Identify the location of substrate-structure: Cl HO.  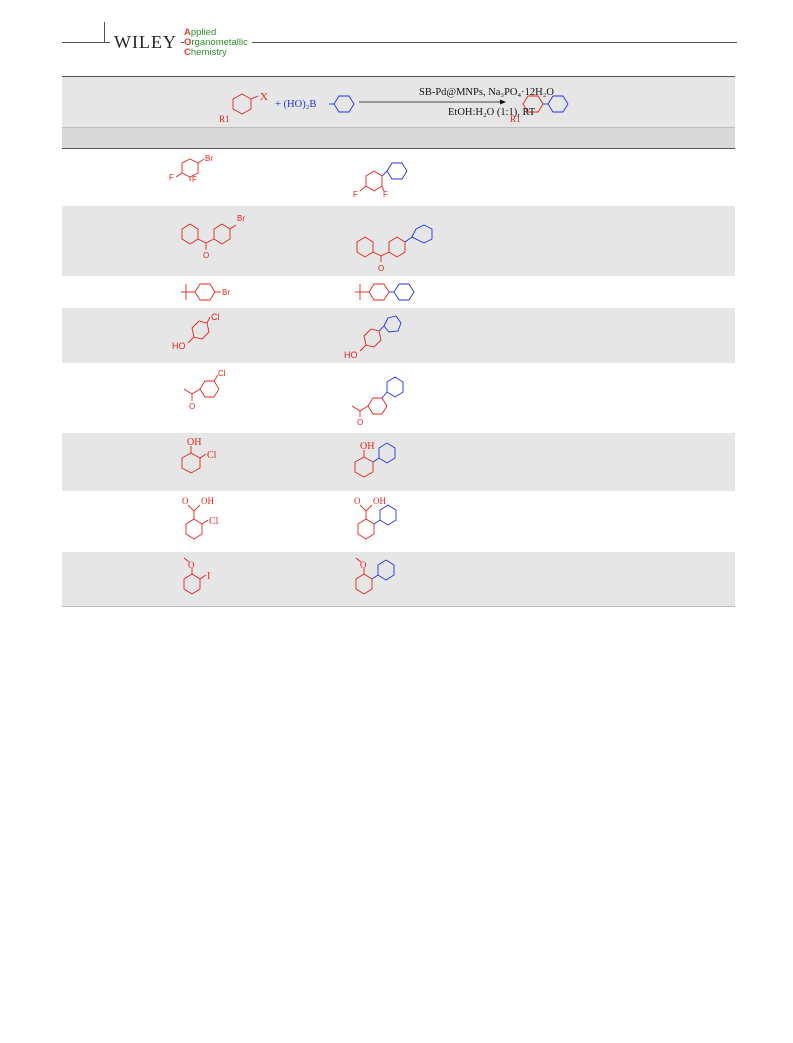
(196, 331).